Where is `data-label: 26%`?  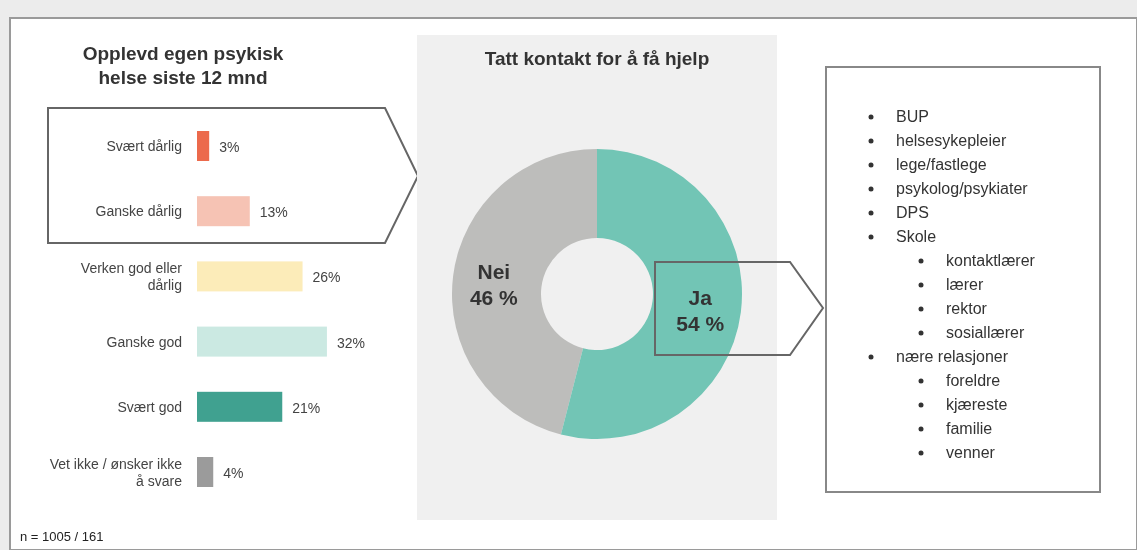 data-label: 26% is located at coordinates (326, 277).